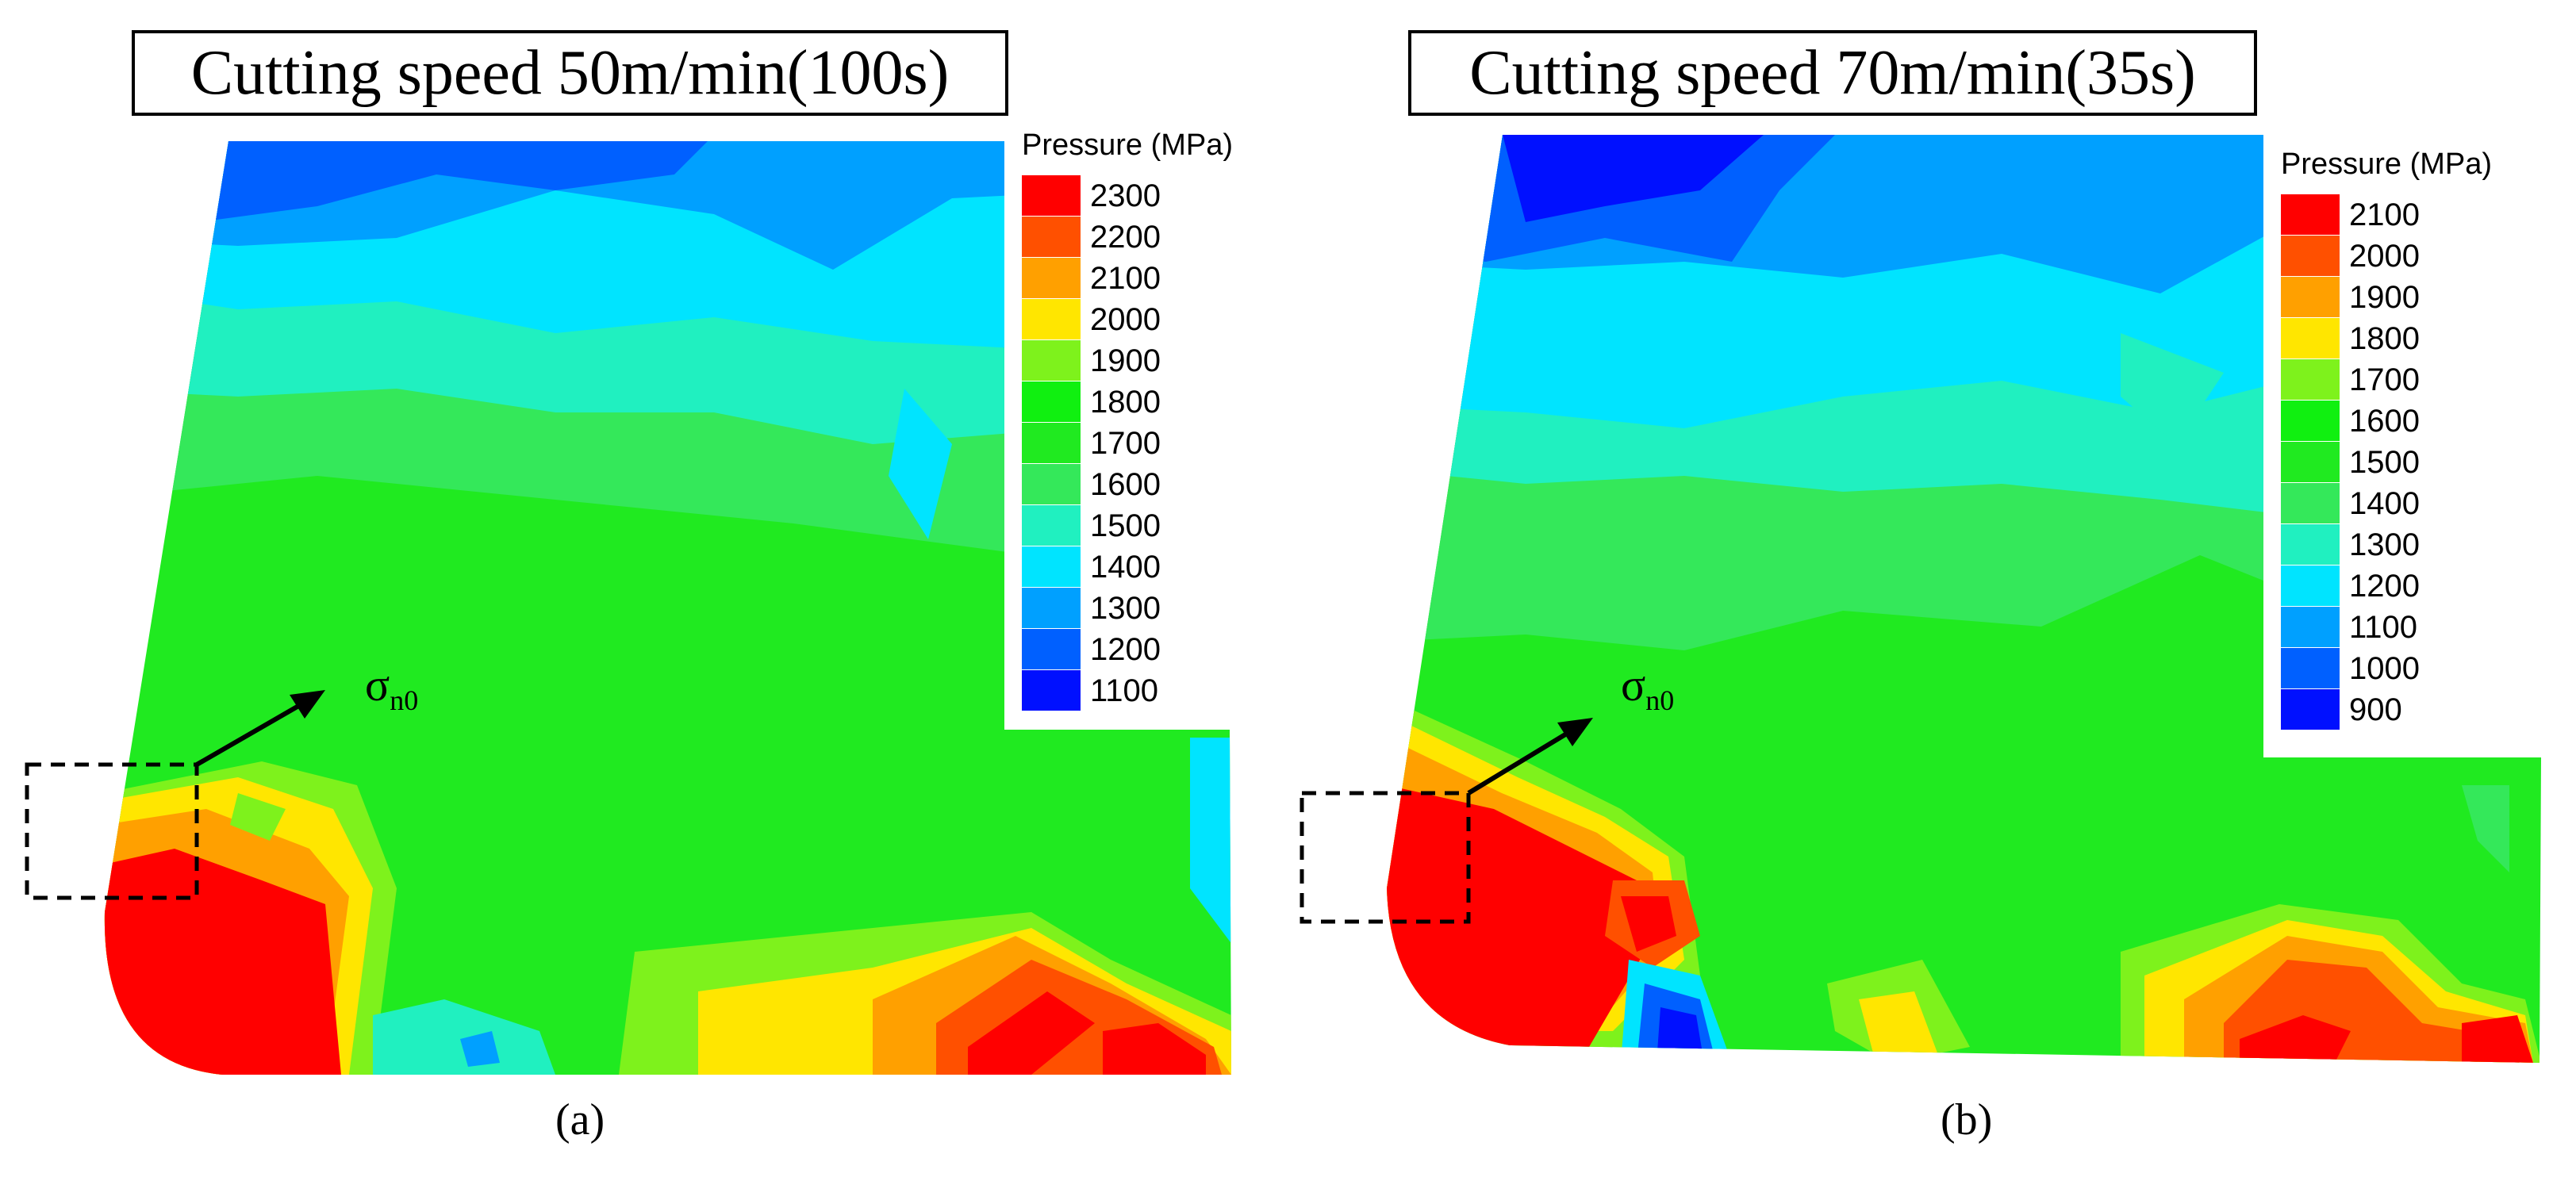  I want to click on plot-title: Cutting speed 50m/min(100s), so click(570, 73).